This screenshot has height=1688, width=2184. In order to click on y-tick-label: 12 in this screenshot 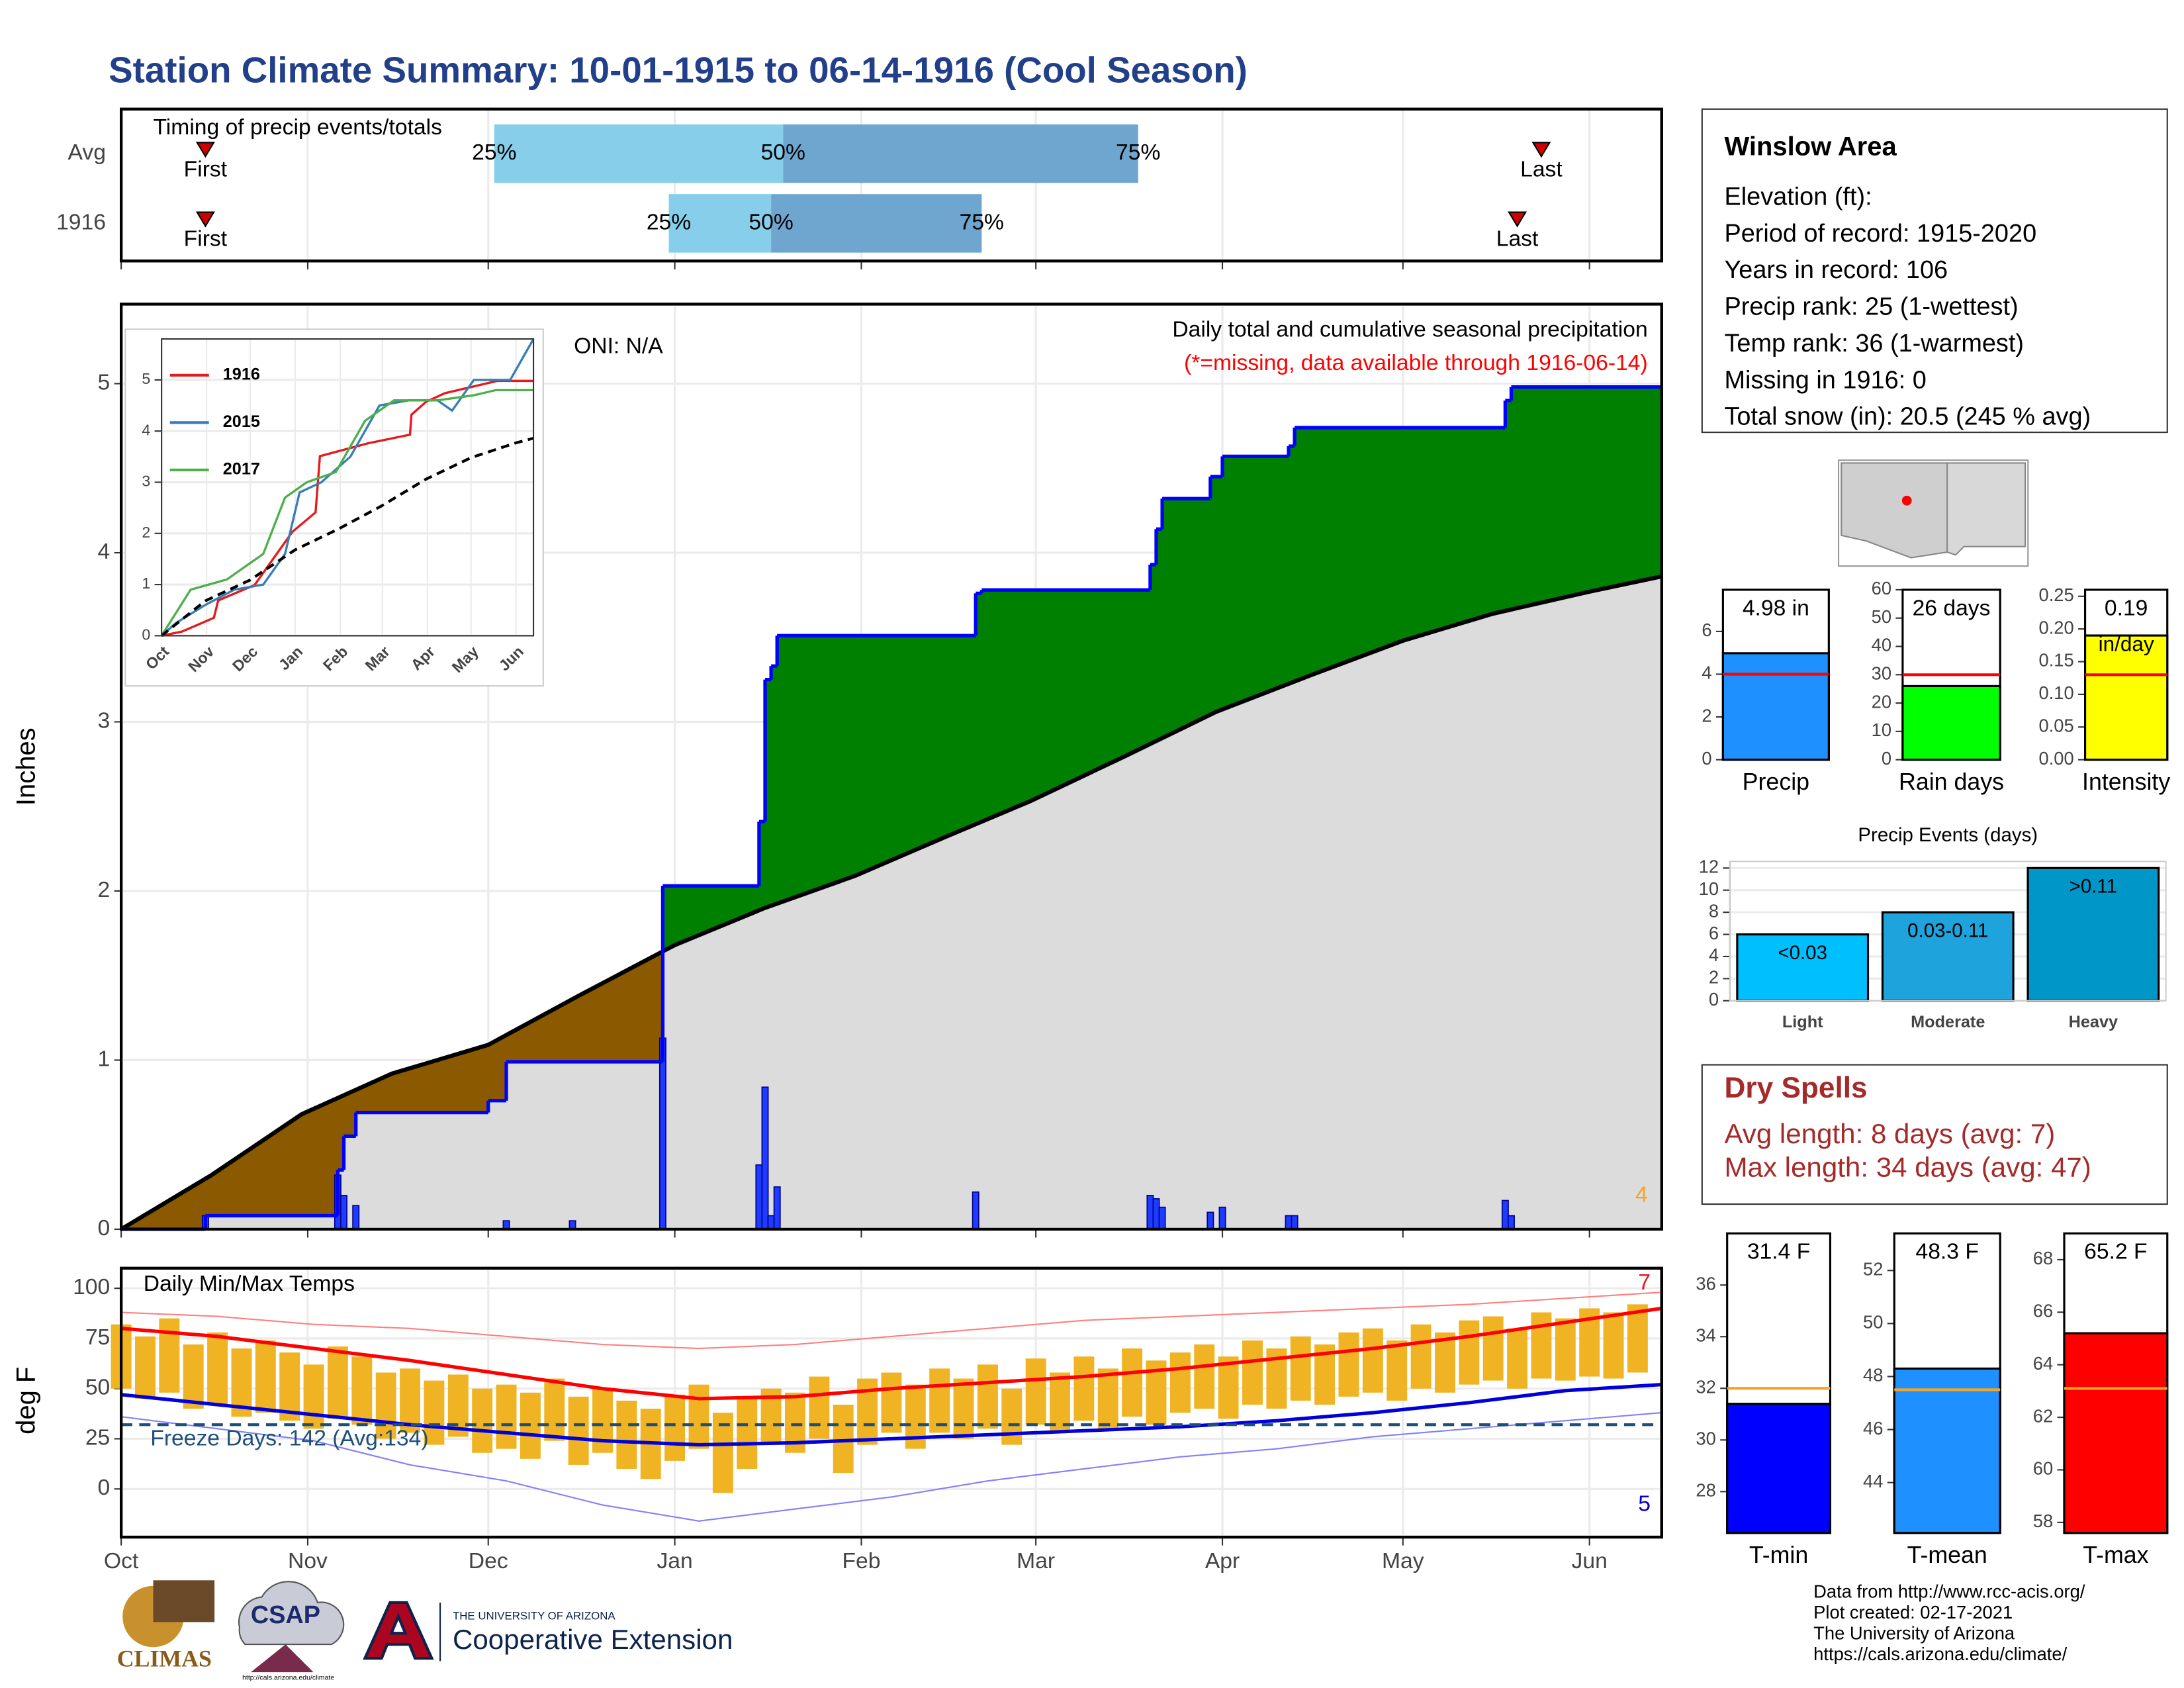, I will do `click(1709, 867)`.